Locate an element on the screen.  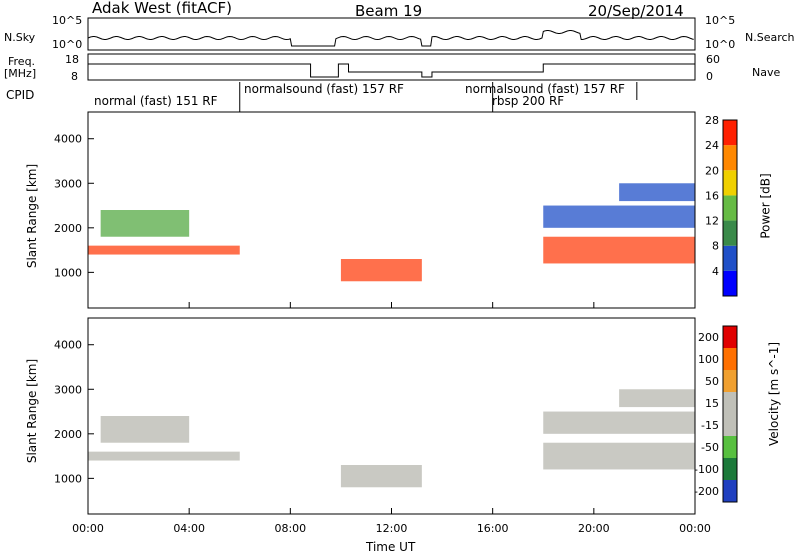
velocity-ytick-label-3: 4000 is located at coordinates (68, 345).